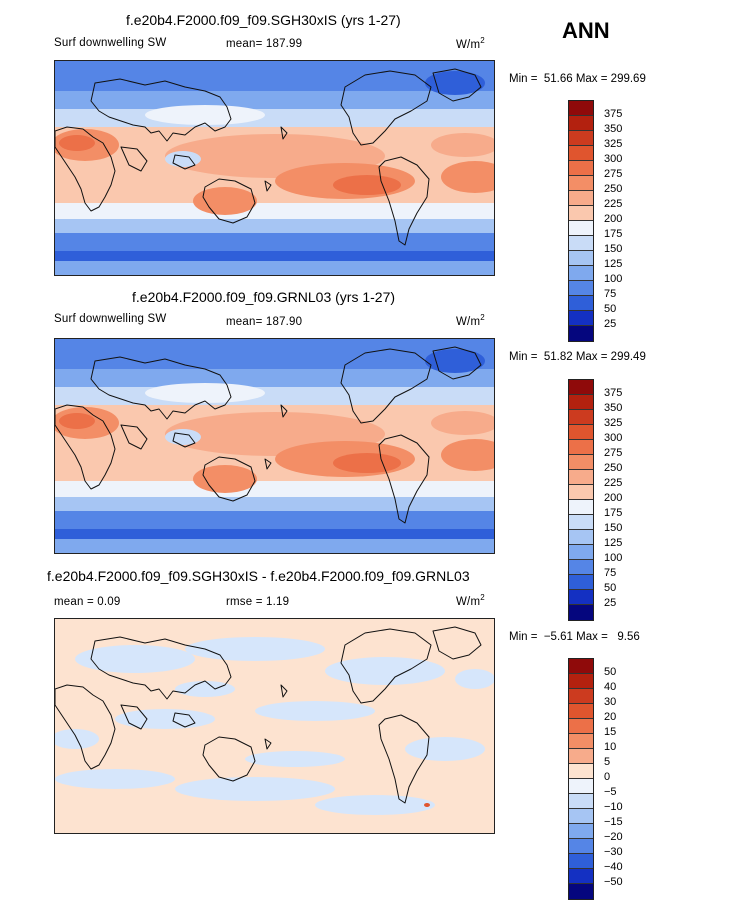  What do you see at coordinates (610, 603) in the screenshot?
I see `colorbar-tick-label: 25` at bounding box center [610, 603].